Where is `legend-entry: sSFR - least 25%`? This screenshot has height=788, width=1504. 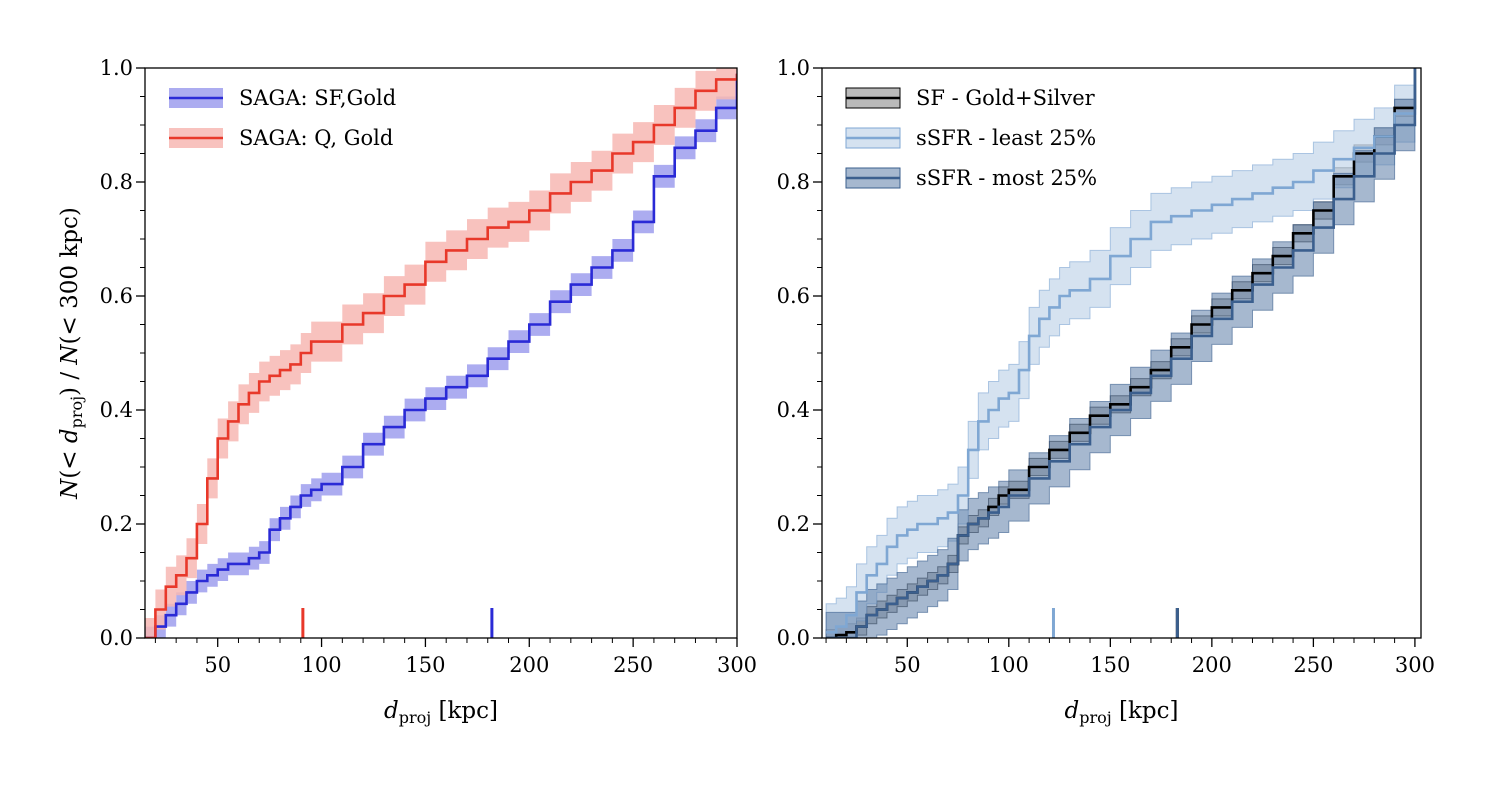
legend-entry: sSFR - least 25% is located at coordinates (970, 138).